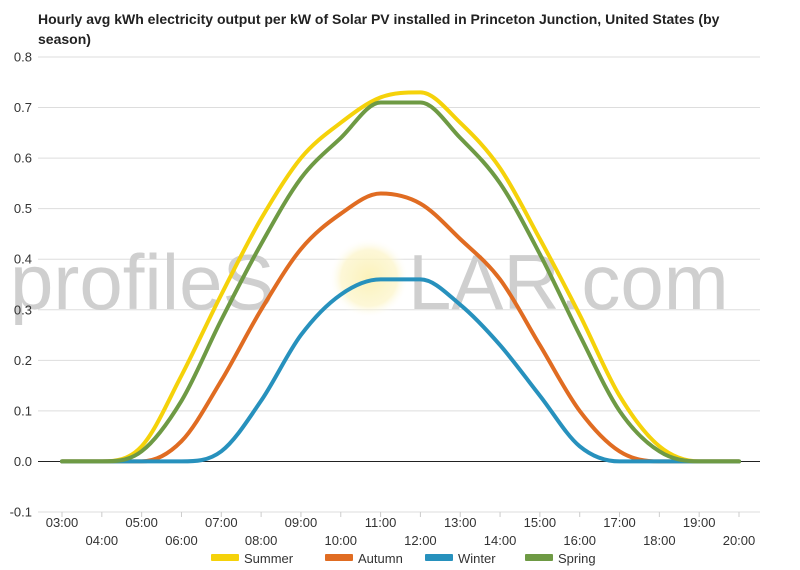 Image resolution: width=800 pixels, height=570 pixels. Describe the element at coordinates (340, 540) in the screenshot. I see `x-tick-label: 10:00` at that location.